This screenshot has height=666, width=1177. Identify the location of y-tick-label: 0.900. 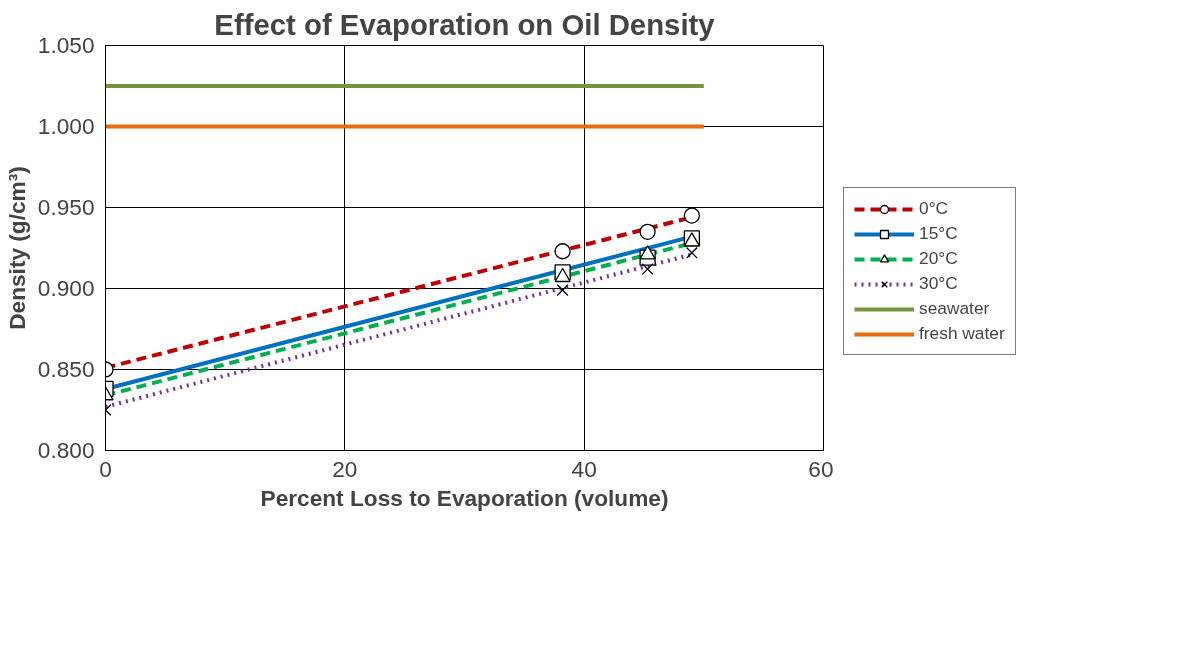
(66, 288).